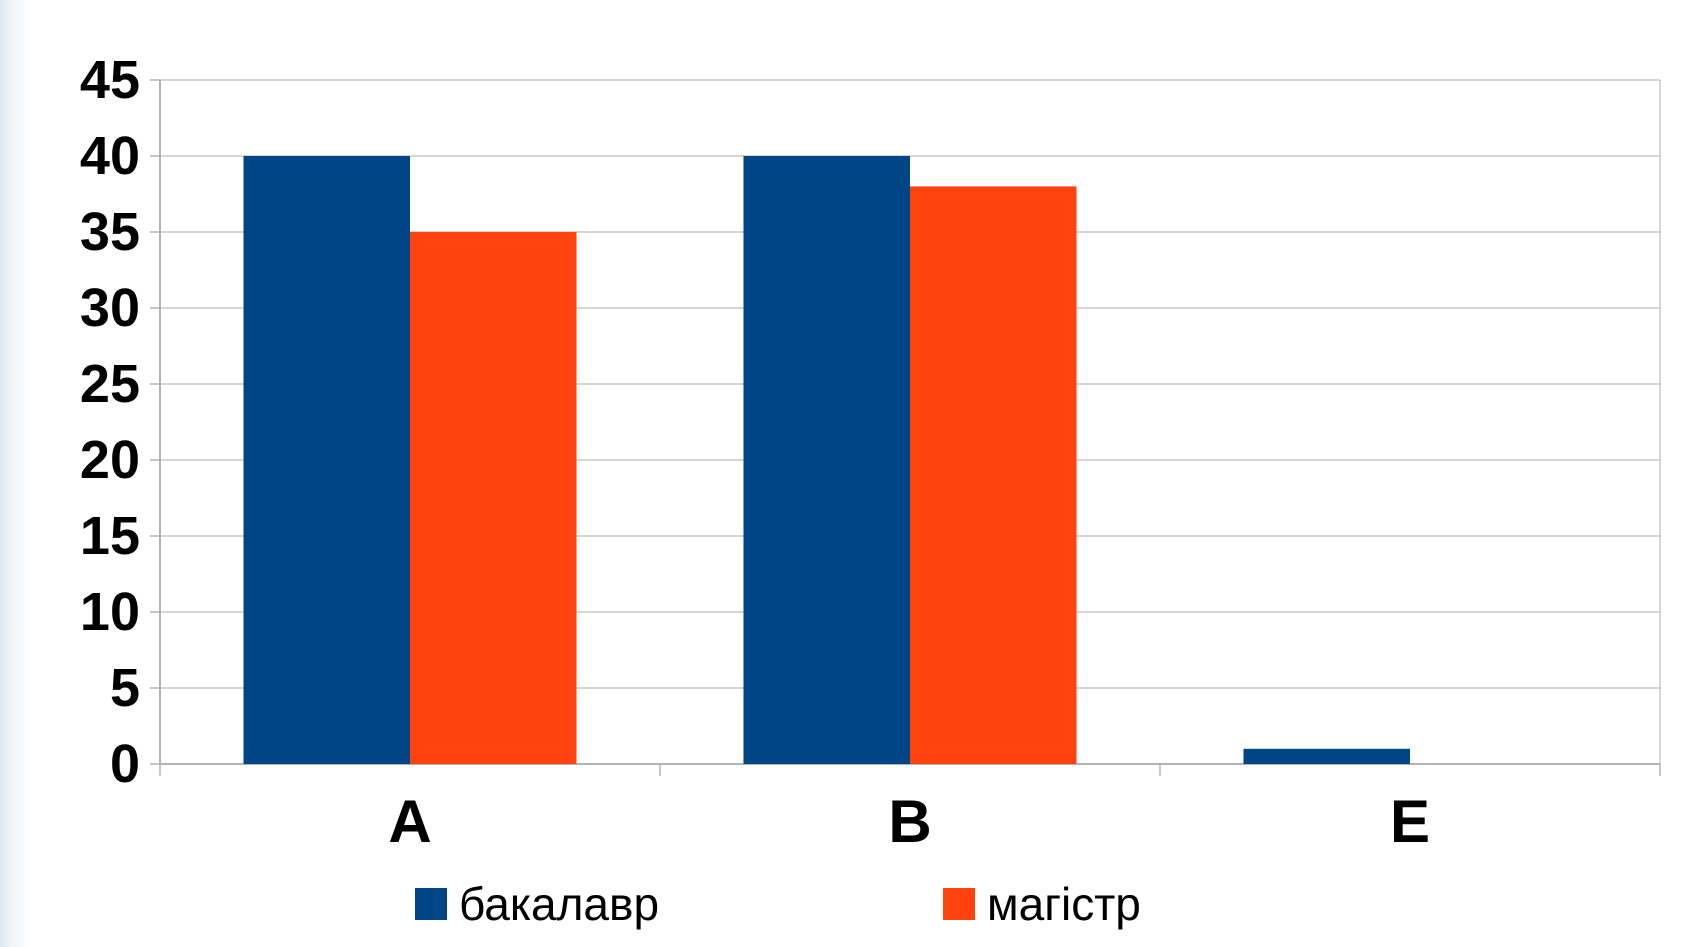  I want to click on legend-label: бакалавр, so click(559, 904).